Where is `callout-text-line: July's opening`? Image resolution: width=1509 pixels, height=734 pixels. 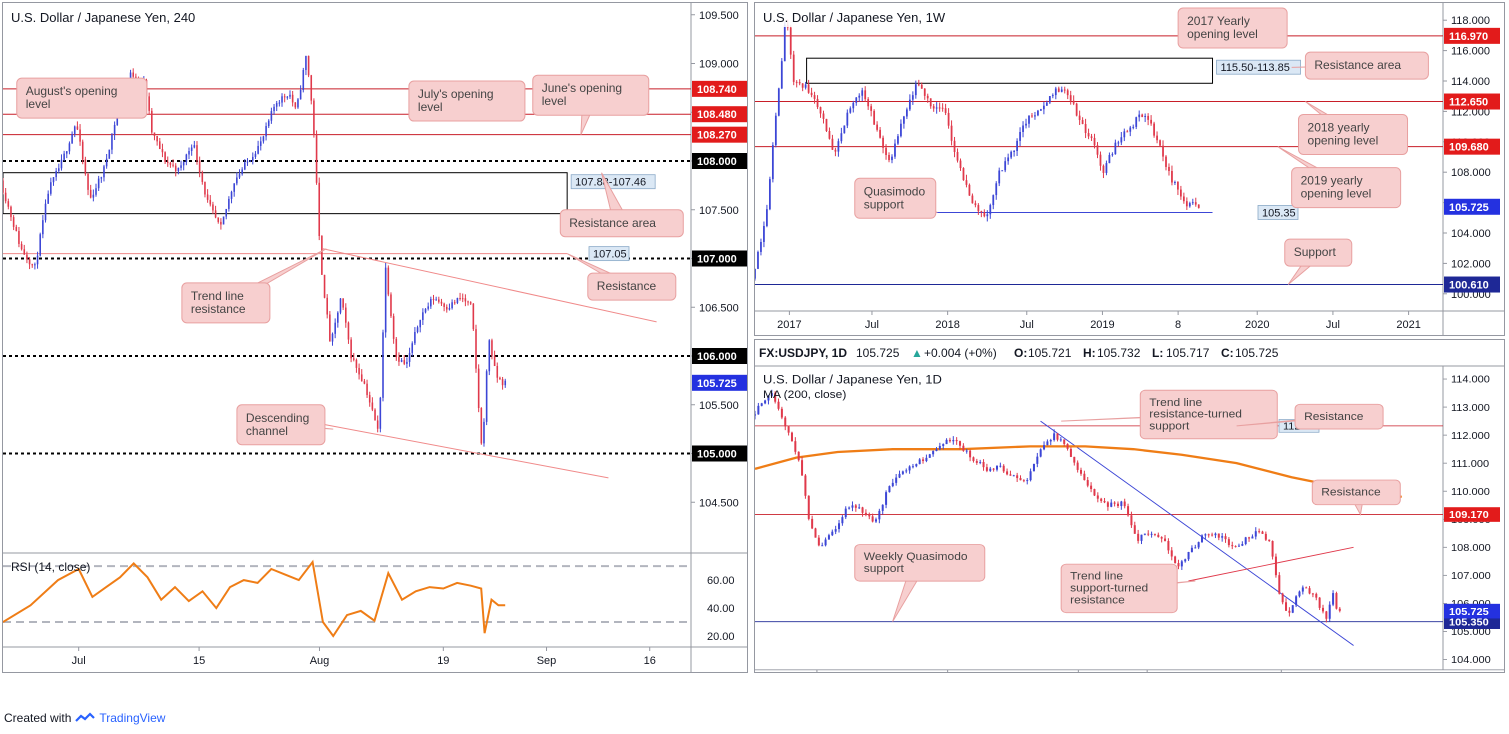
callout-text-line: July's opening is located at coordinates (456, 94).